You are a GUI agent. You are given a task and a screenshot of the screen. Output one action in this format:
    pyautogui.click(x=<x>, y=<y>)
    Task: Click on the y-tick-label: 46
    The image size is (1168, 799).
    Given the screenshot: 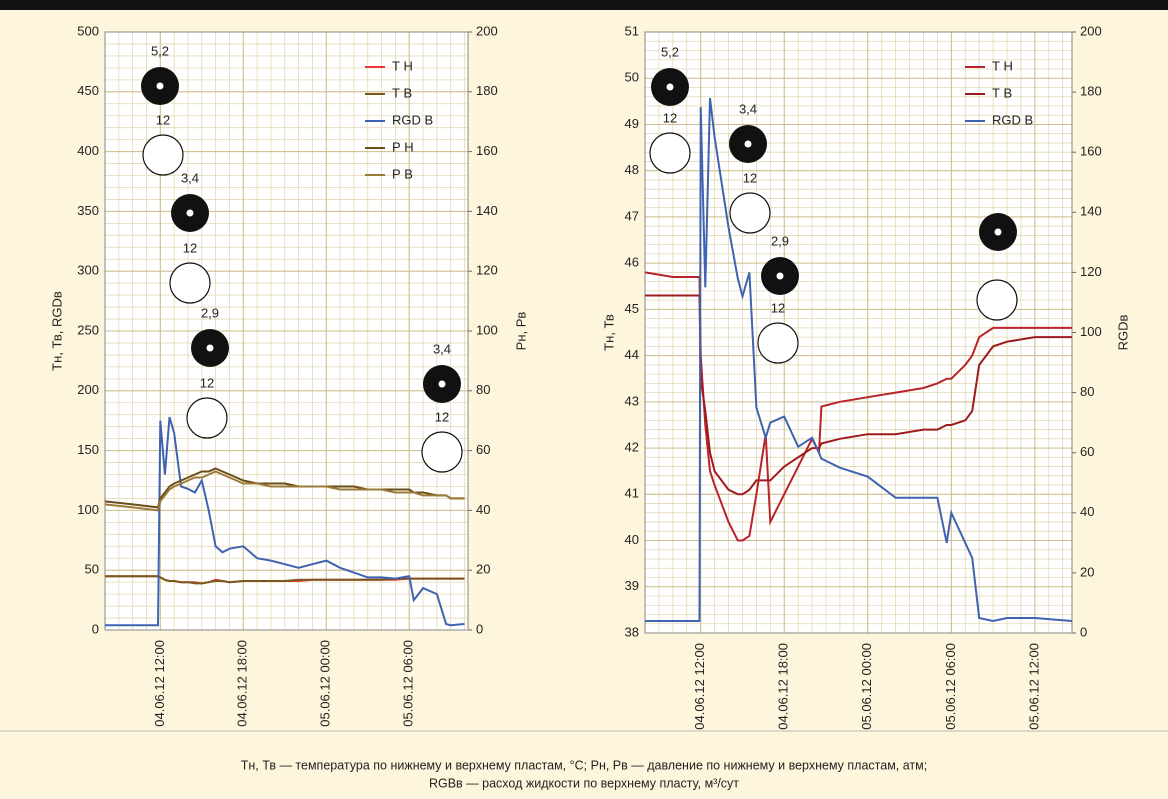 What is the action you would take?
    pyautogui.click(x=632, y=262)
    